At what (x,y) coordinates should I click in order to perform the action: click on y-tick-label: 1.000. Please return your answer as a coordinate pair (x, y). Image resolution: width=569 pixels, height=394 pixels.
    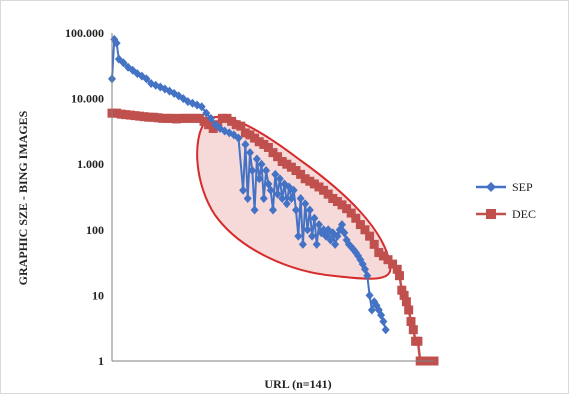
    Looking at the image, I should click on (90, 164).